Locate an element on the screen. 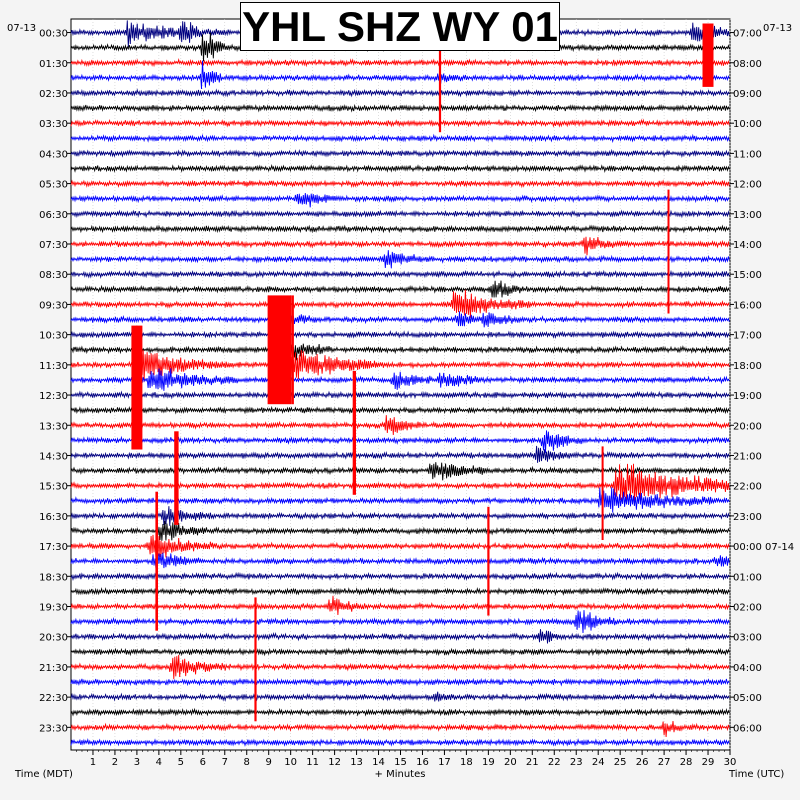 Image resolution: width=800 pixels, height=800 pixels. left-time-label-7: 07:30 is located at coordinates (53, 245).